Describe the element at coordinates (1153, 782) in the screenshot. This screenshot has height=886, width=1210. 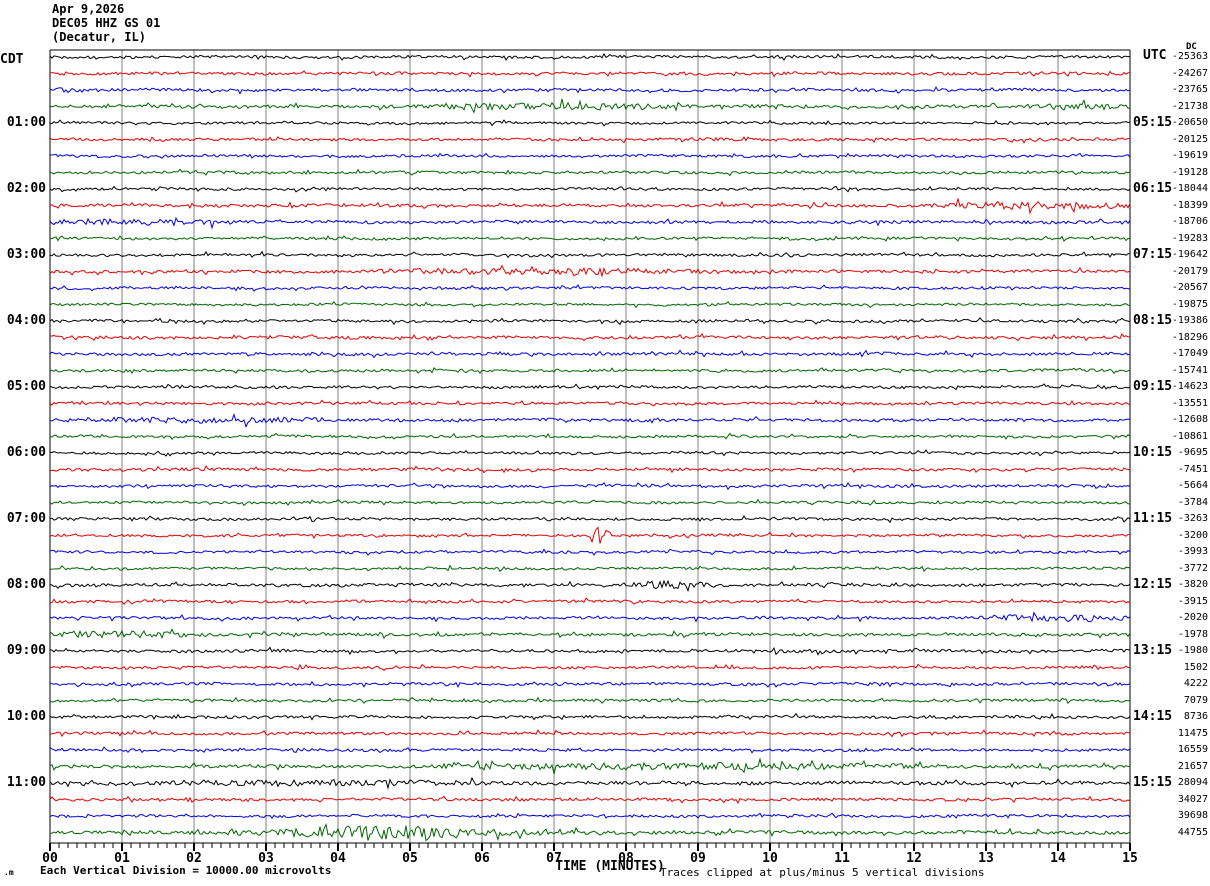
I see `hour-label-utc: 15:15` at that location.